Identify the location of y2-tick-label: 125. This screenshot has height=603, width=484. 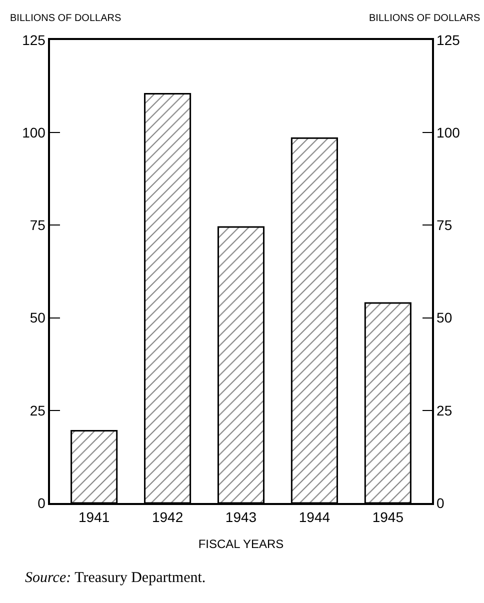
(448, 40).